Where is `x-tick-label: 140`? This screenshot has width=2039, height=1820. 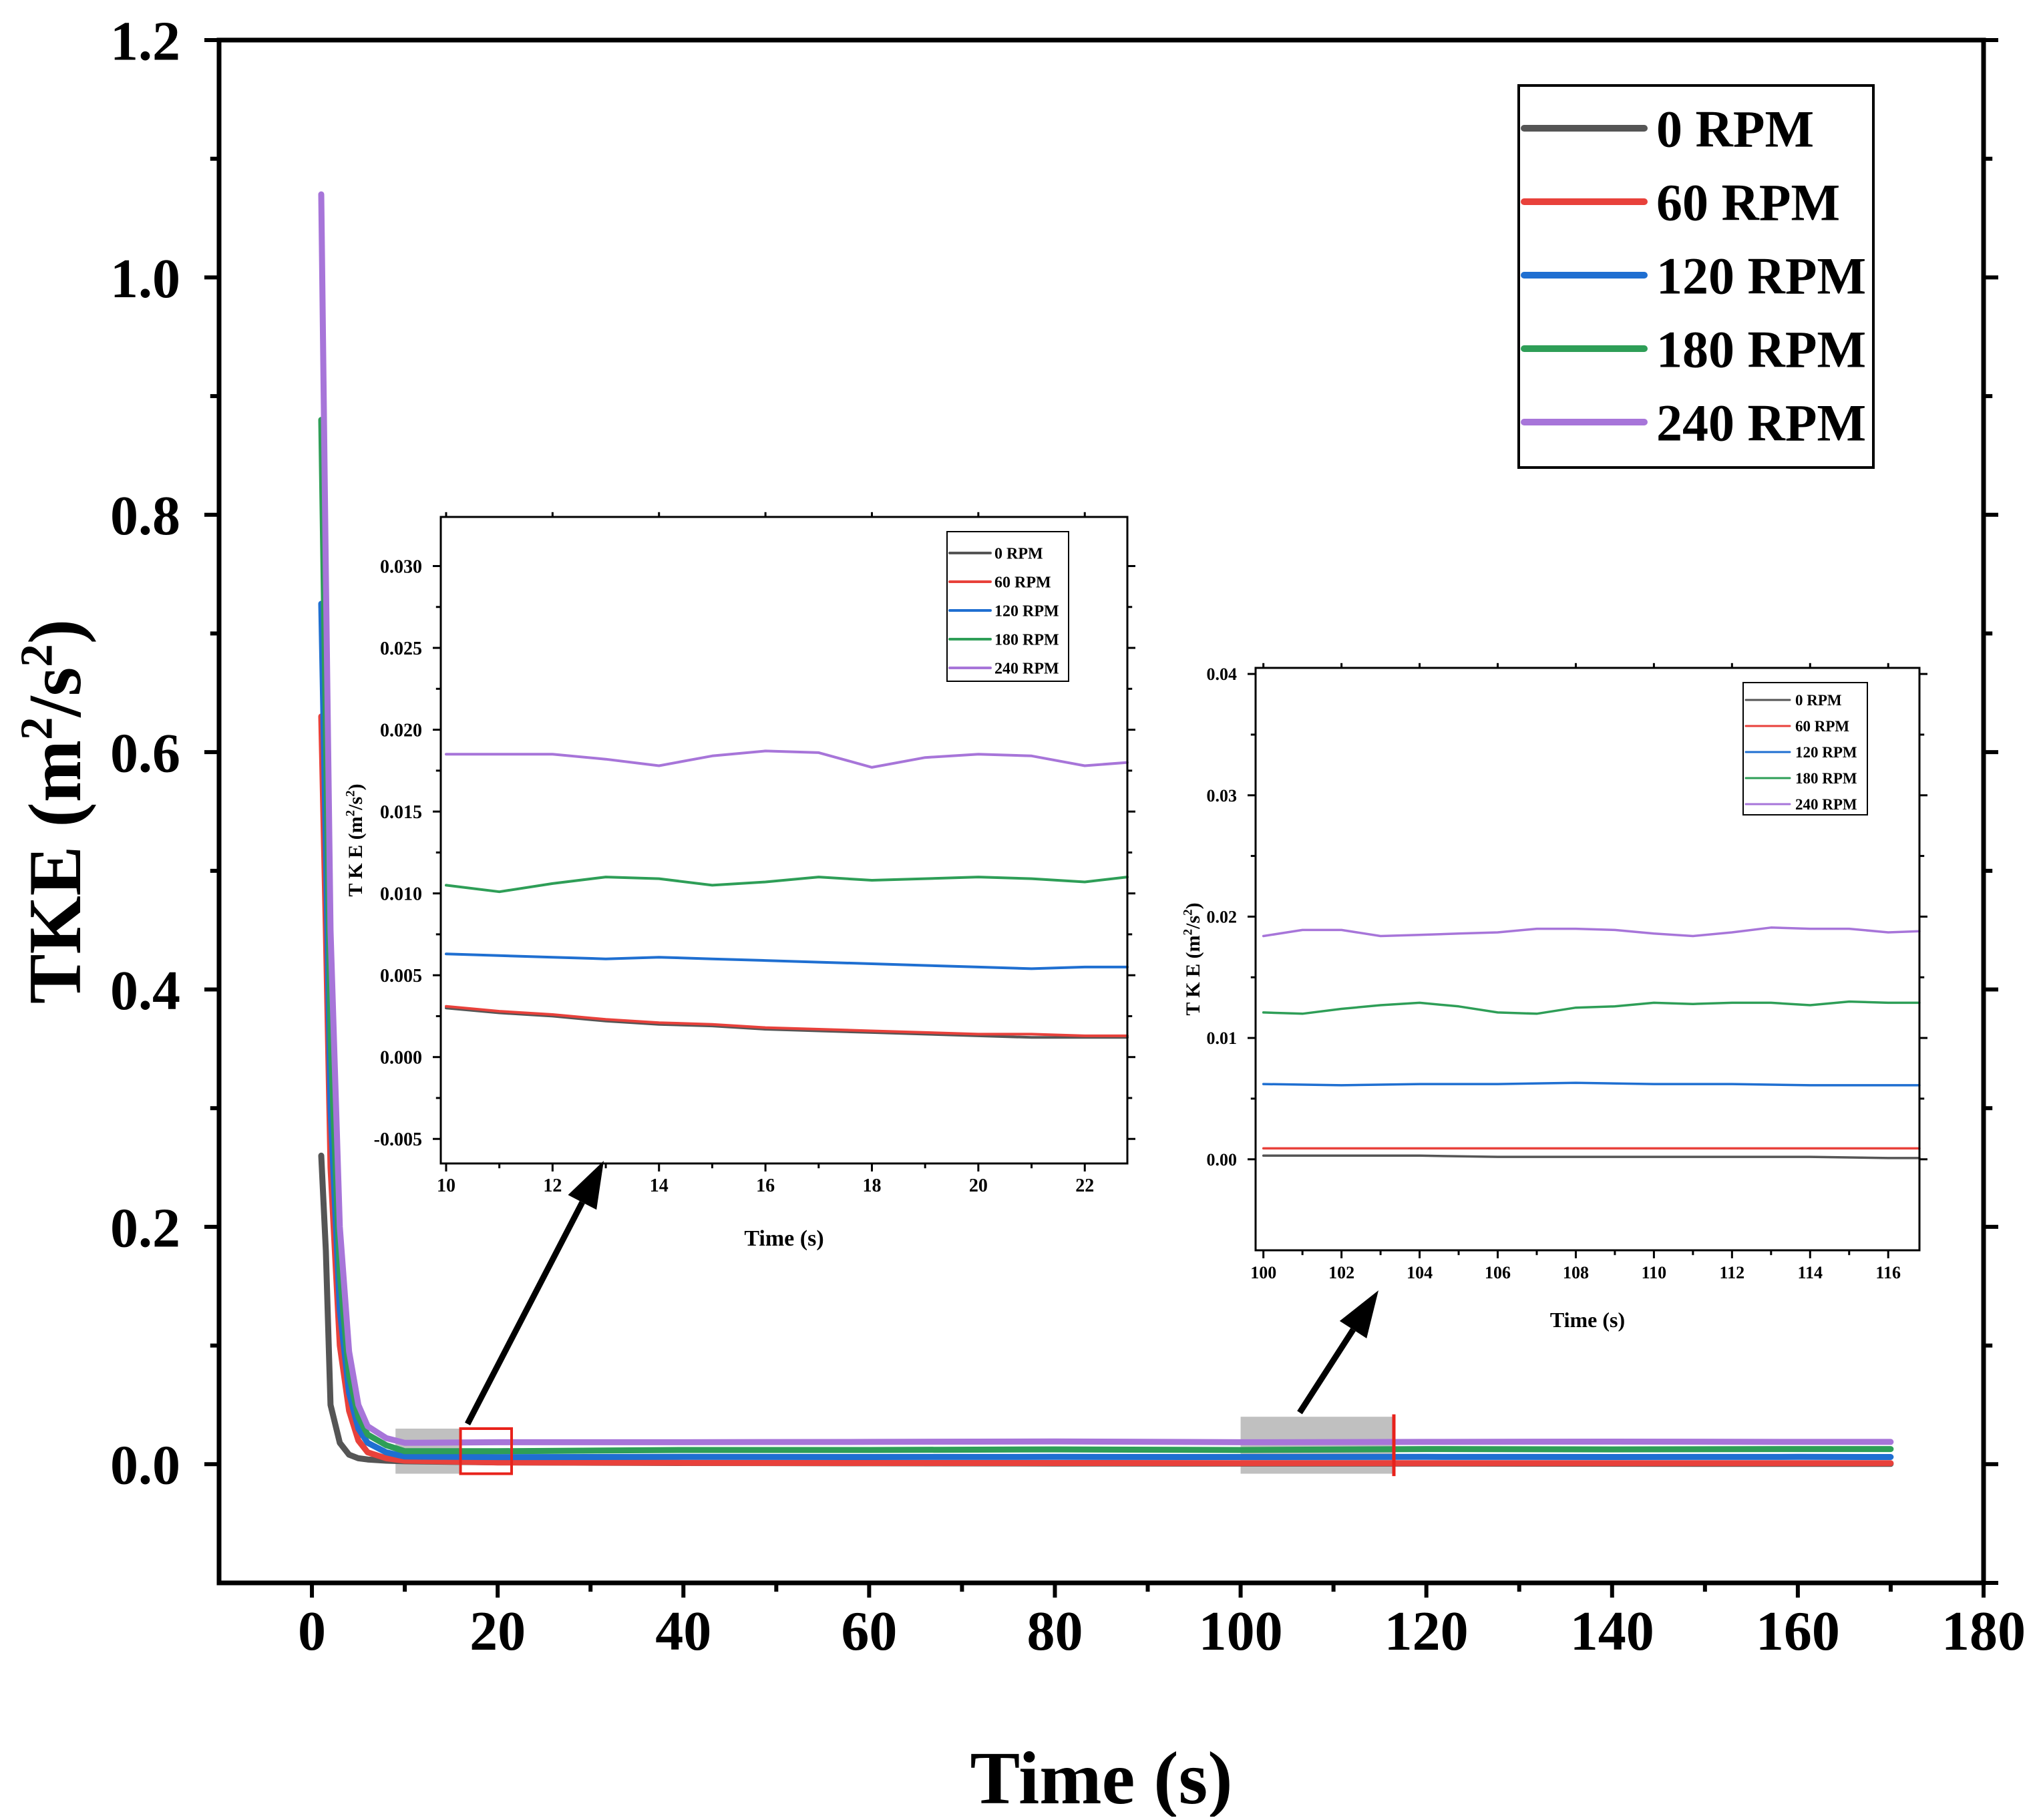
x-tick-label: 140 is located at coordinates (1612, 1631).